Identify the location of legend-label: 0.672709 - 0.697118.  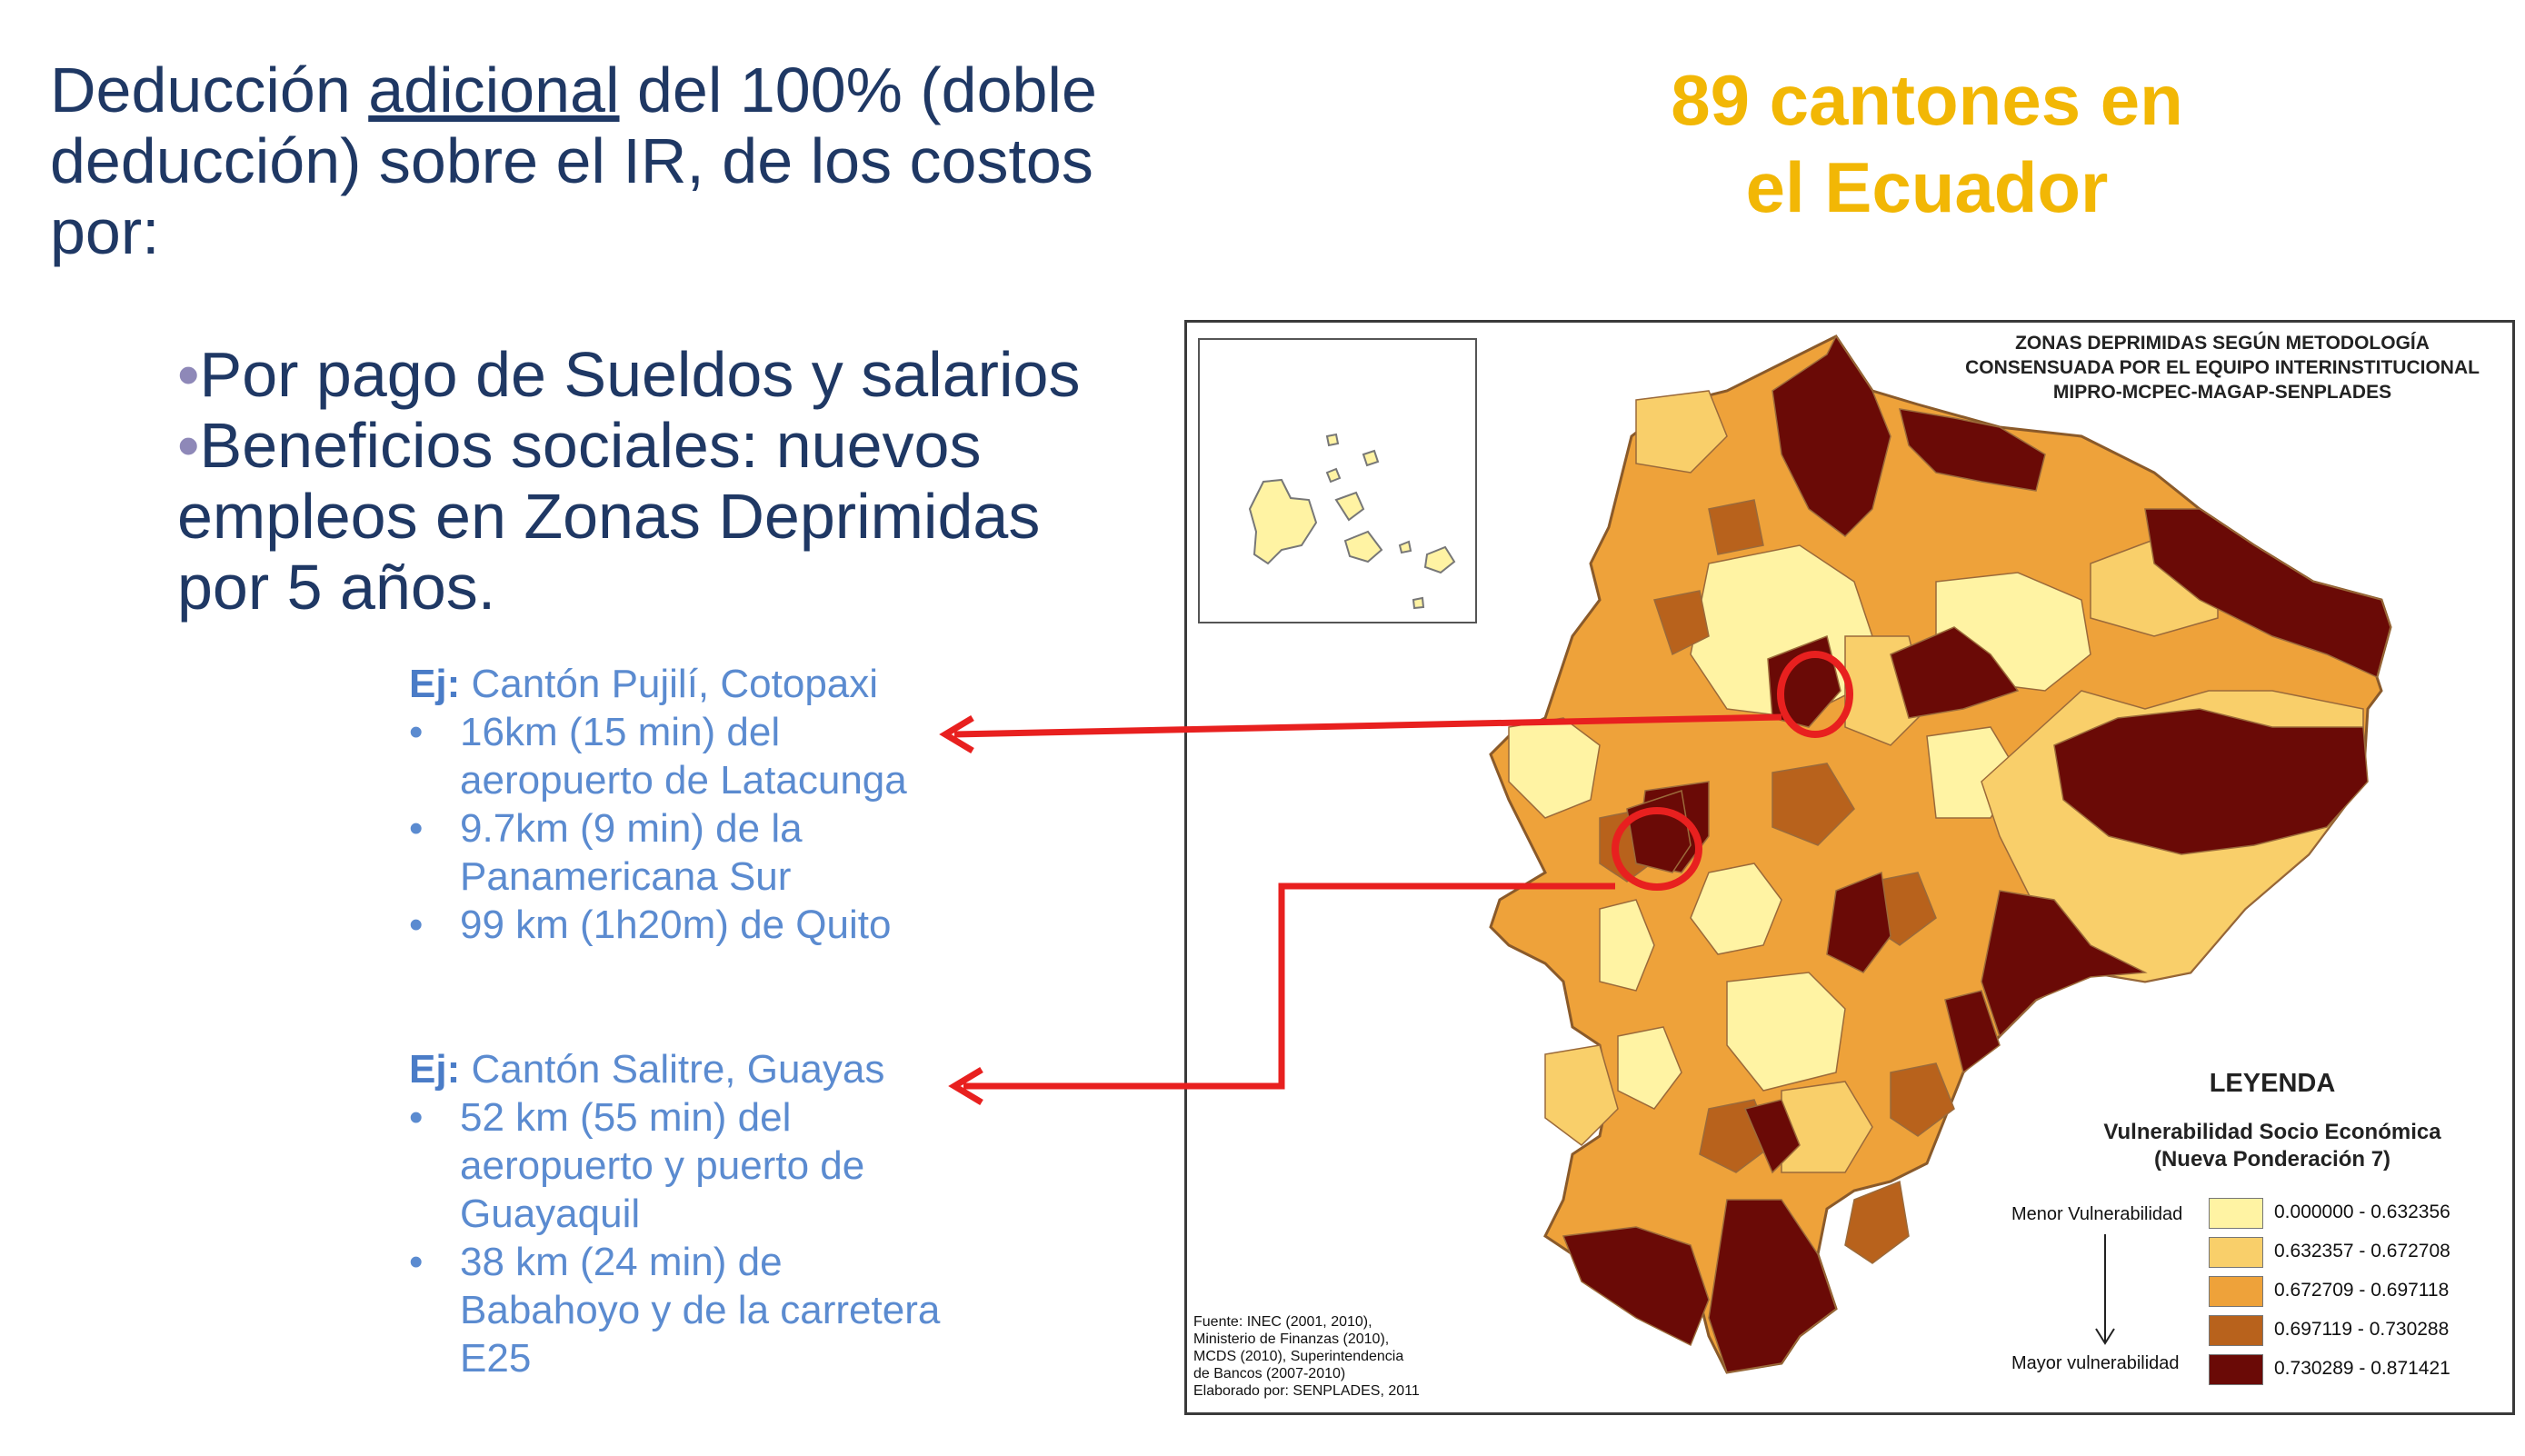
(2362, 1290).